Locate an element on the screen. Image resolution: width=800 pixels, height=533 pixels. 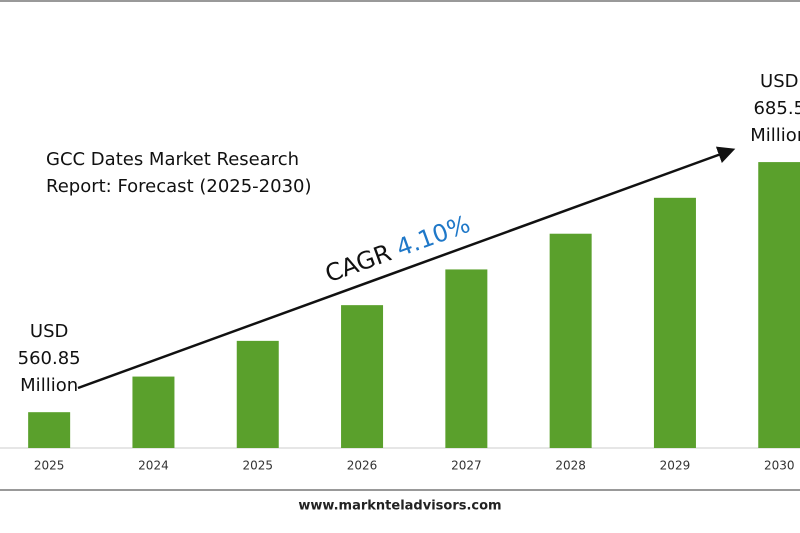
x-tick-label: 2028 is located at coordinates (570, 466).